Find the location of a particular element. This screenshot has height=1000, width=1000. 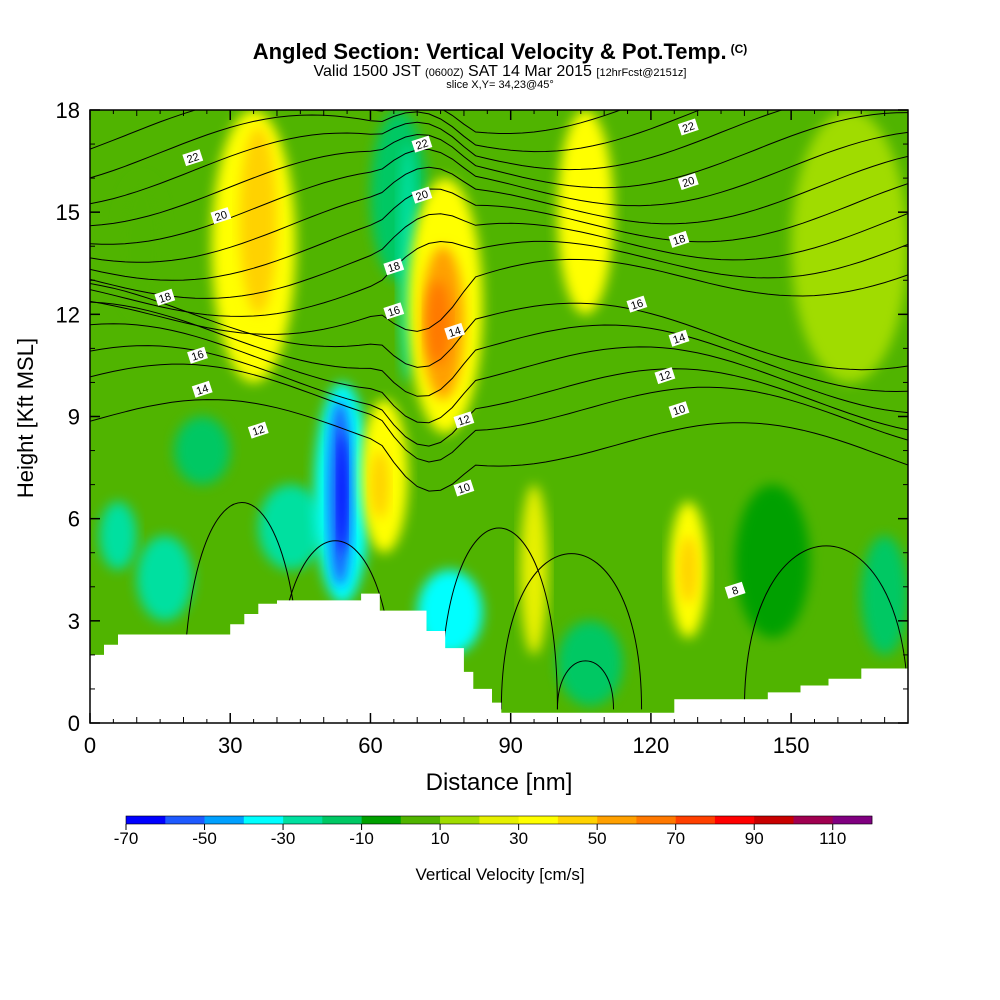

contour-label-3: 12 is located at coordinates (258, 430).